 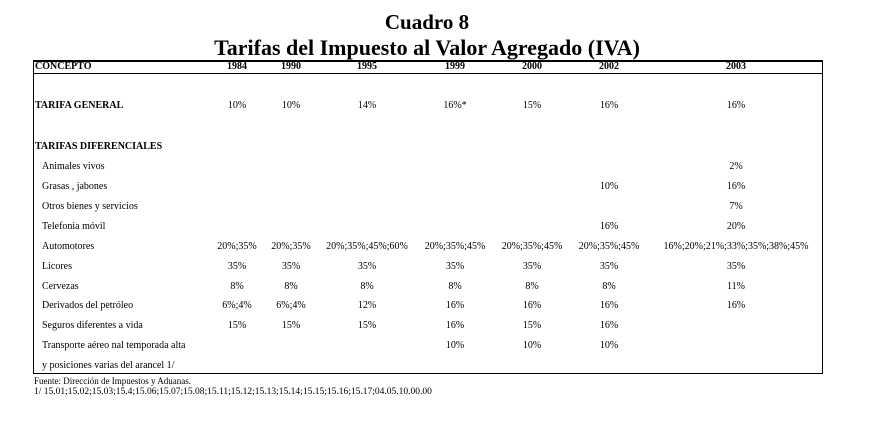 I want to click on cell-value: 20%, so click(x=736, y=226).